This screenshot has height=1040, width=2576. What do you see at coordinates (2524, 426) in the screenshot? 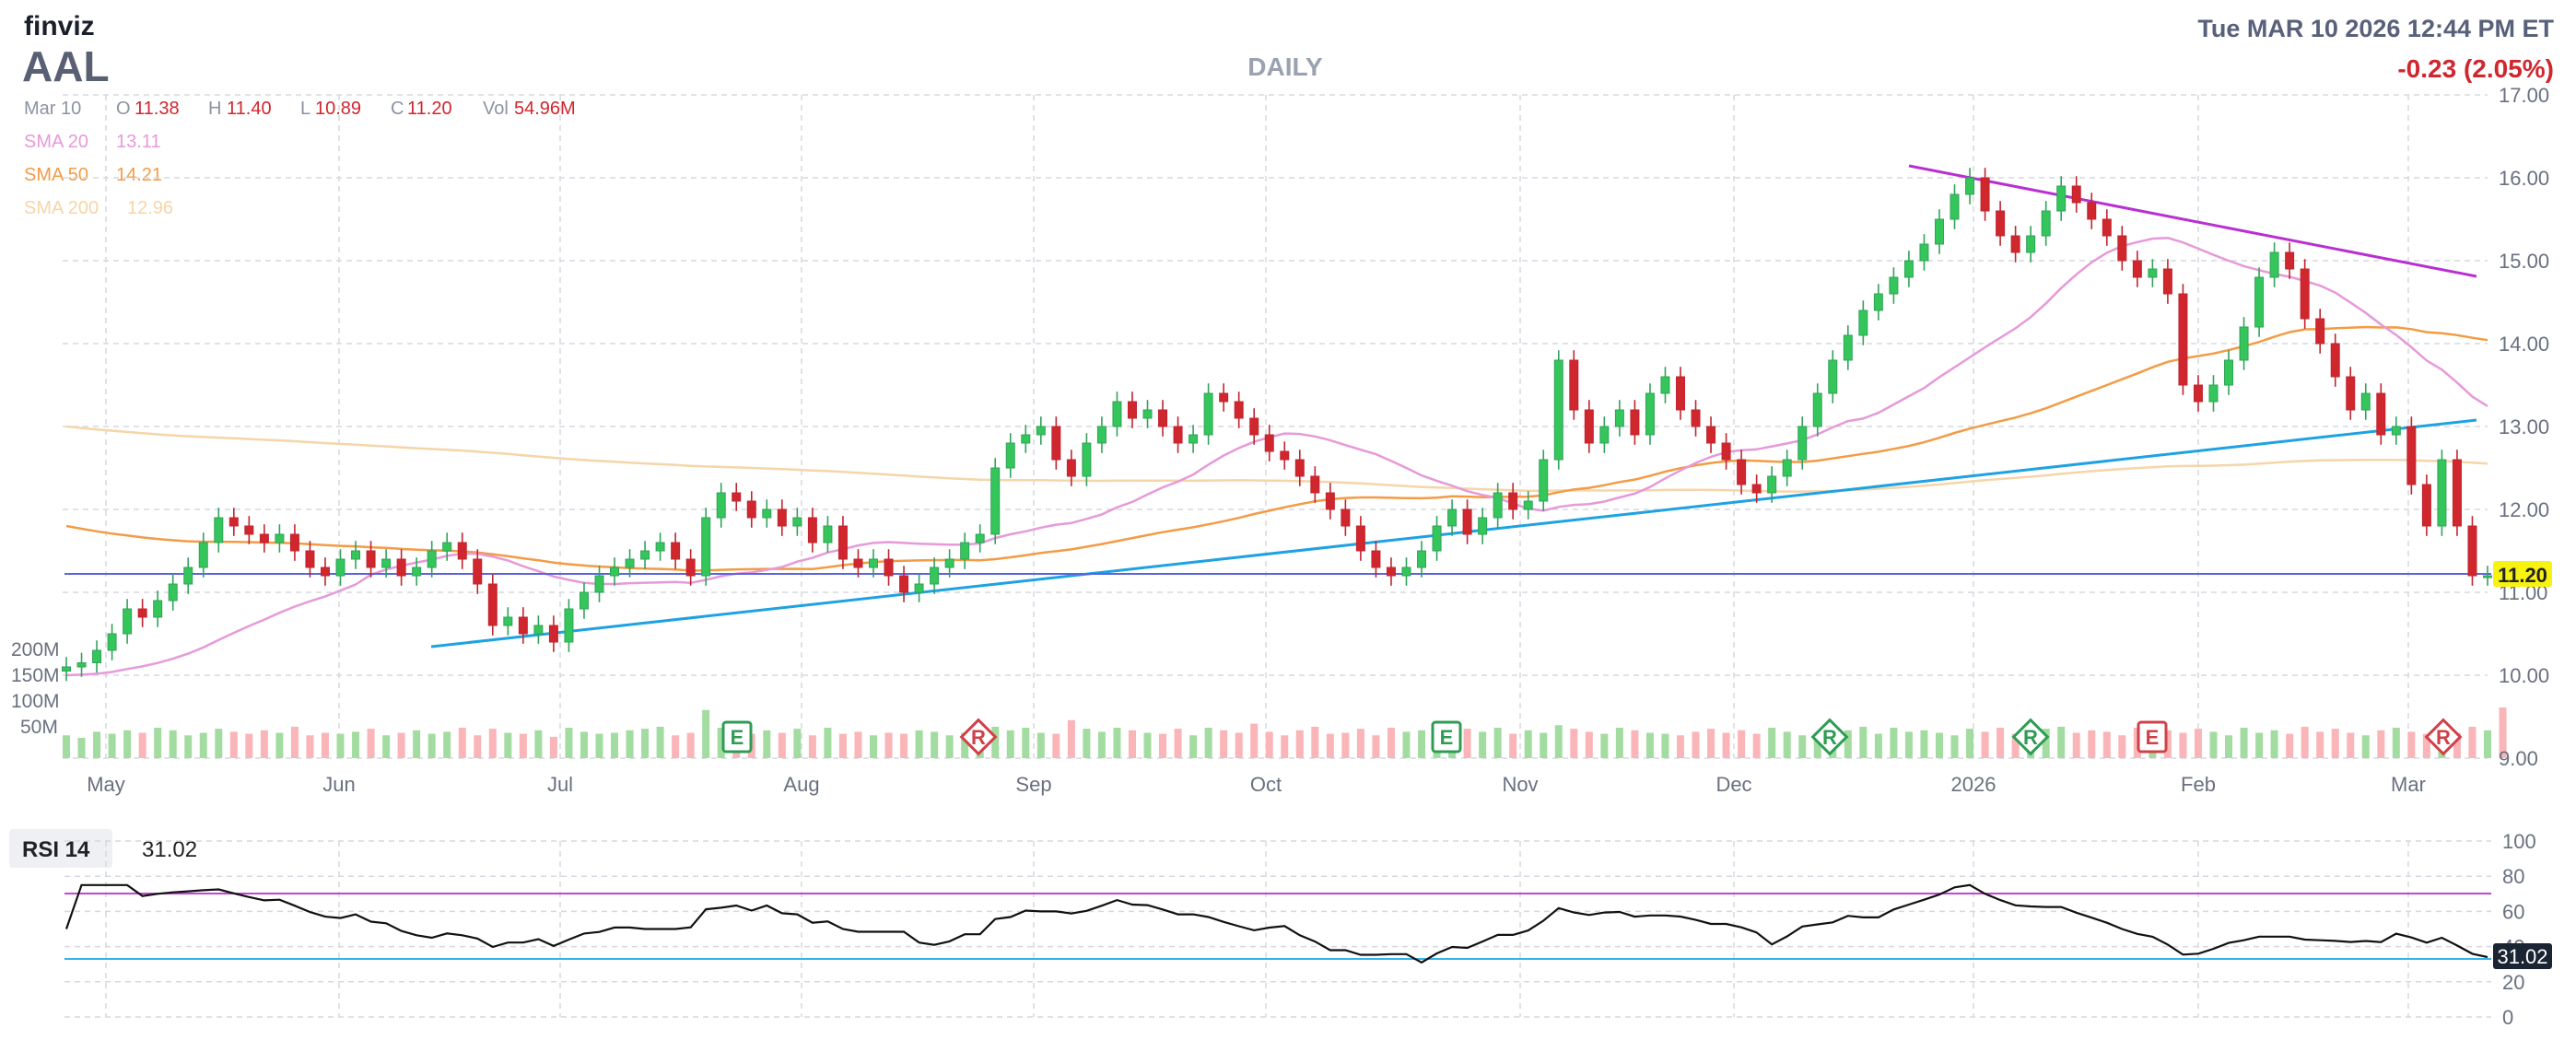
I see `price-tick: 13.00` at bounding box center [2524, 426].